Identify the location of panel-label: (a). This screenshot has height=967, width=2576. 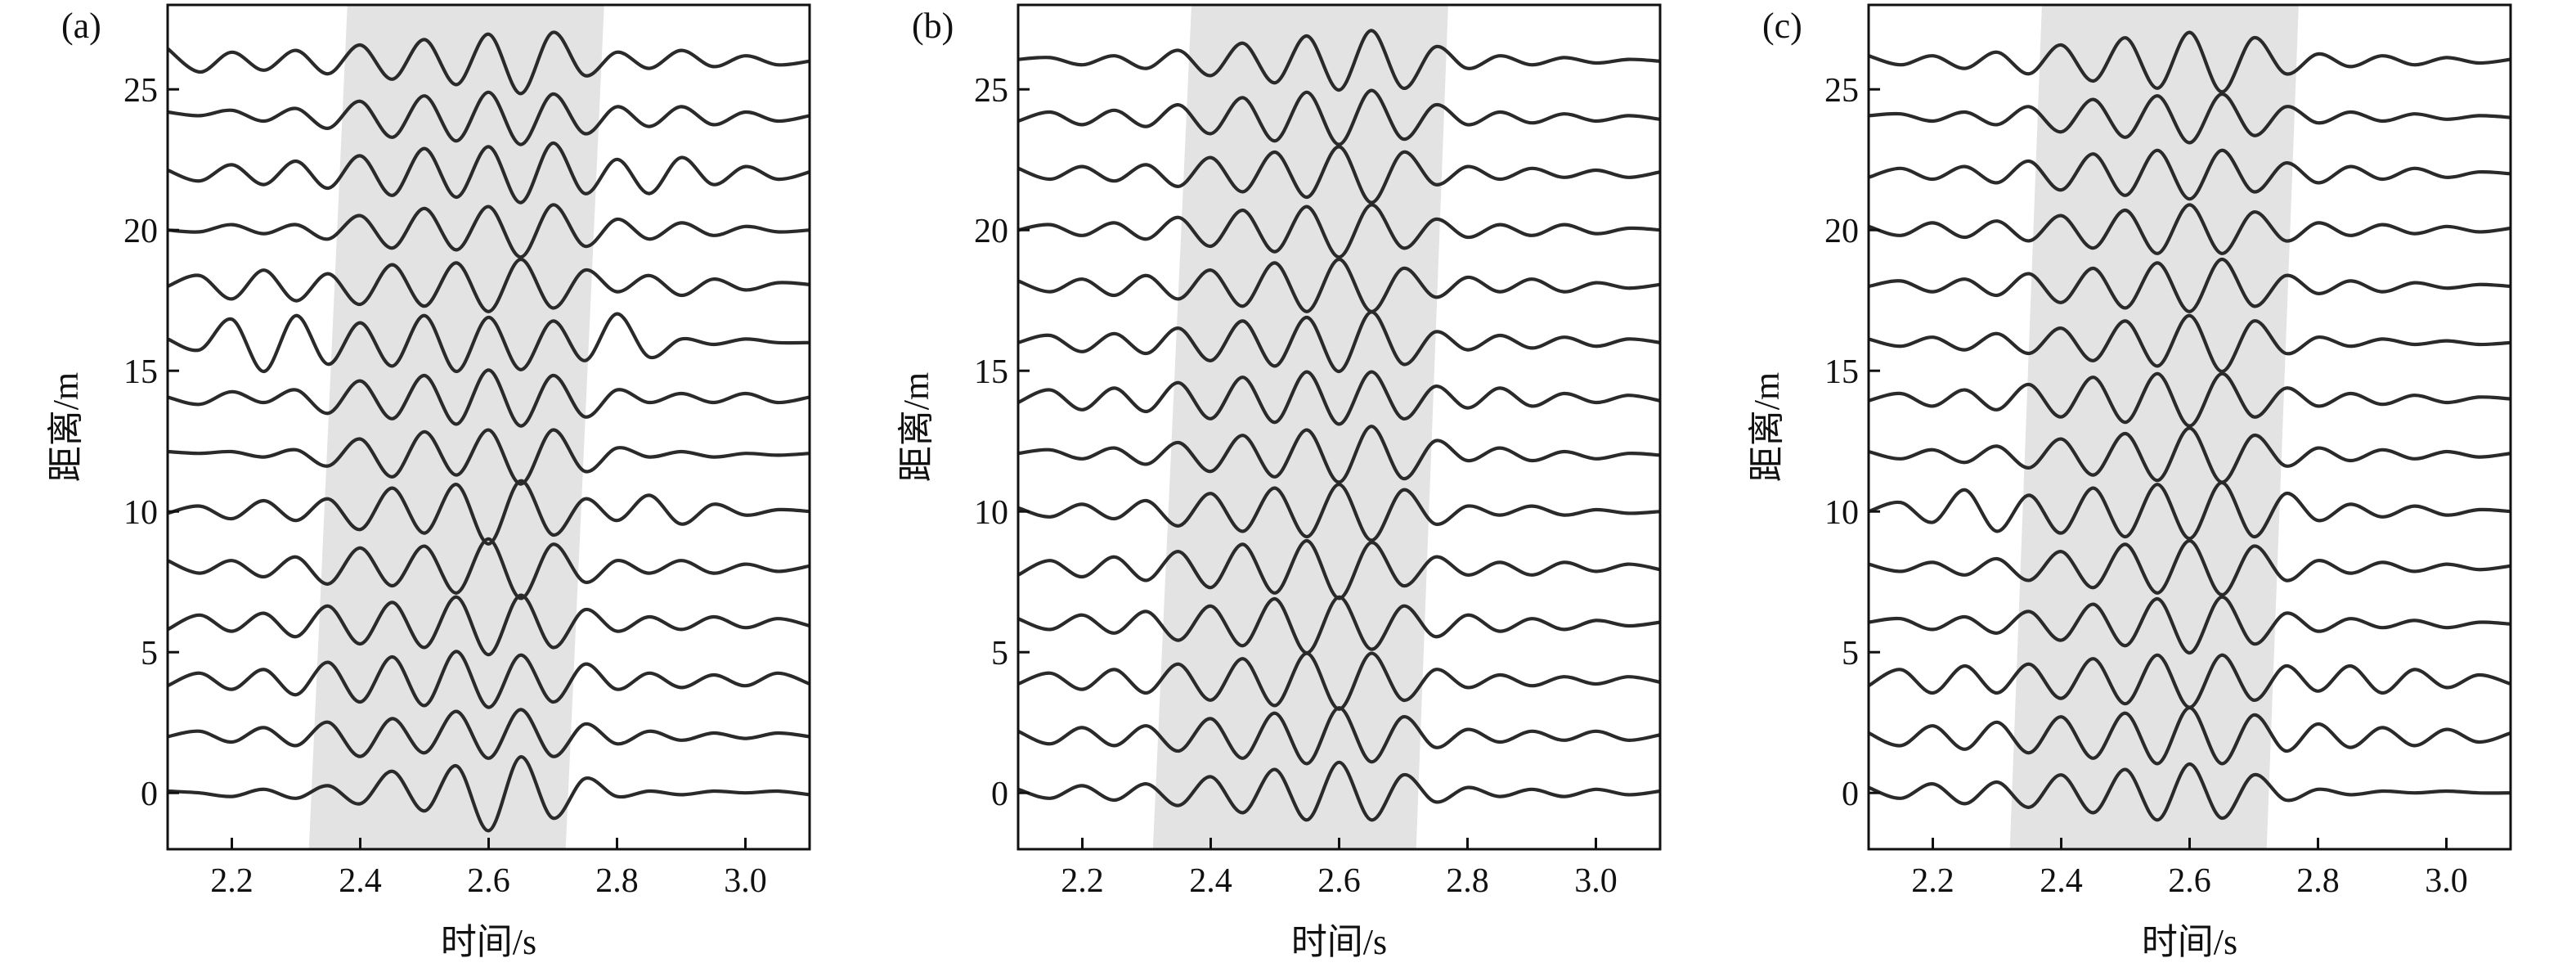
(81, 26).